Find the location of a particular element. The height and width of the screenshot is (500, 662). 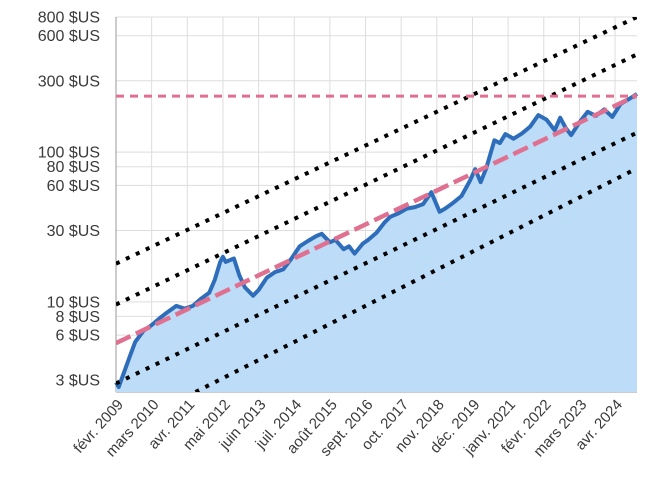

y-tick-label: 6 $US is located at coordinates (78, 336).